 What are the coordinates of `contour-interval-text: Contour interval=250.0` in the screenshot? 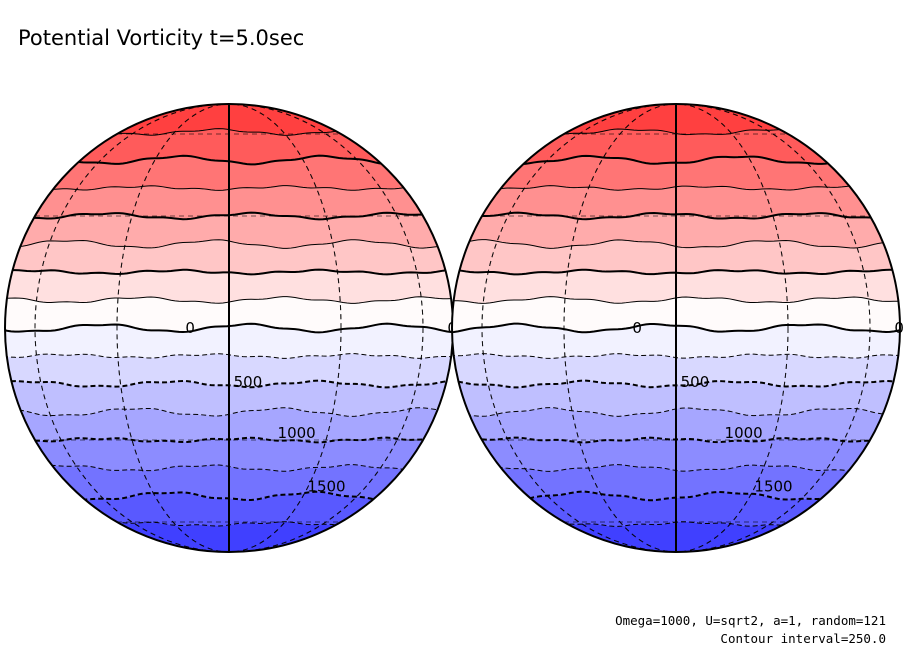 It's located at (803, 638).